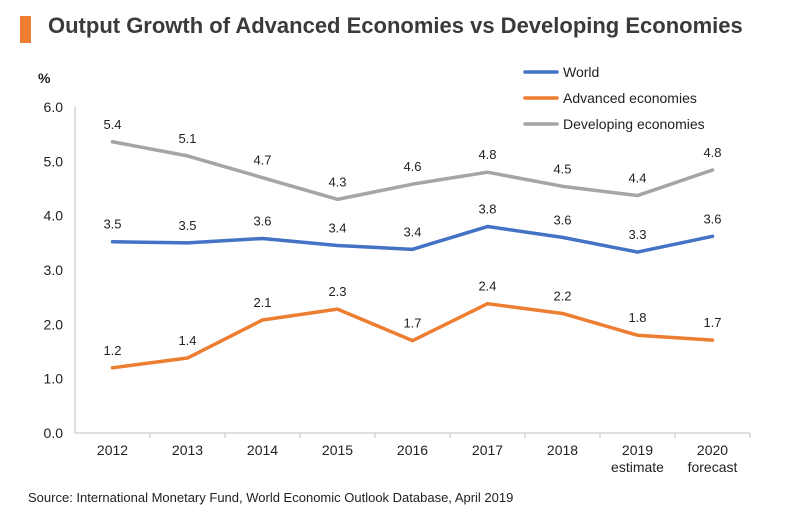  I want to click on title-accent-bar, so click(25, 29).